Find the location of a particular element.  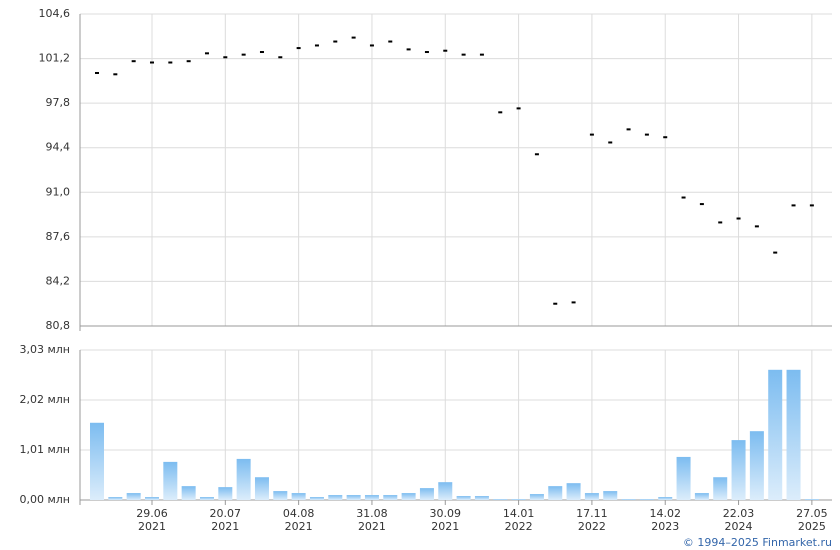

x-tick-label: 29.06 2021 is located at coordinates (152, 520).